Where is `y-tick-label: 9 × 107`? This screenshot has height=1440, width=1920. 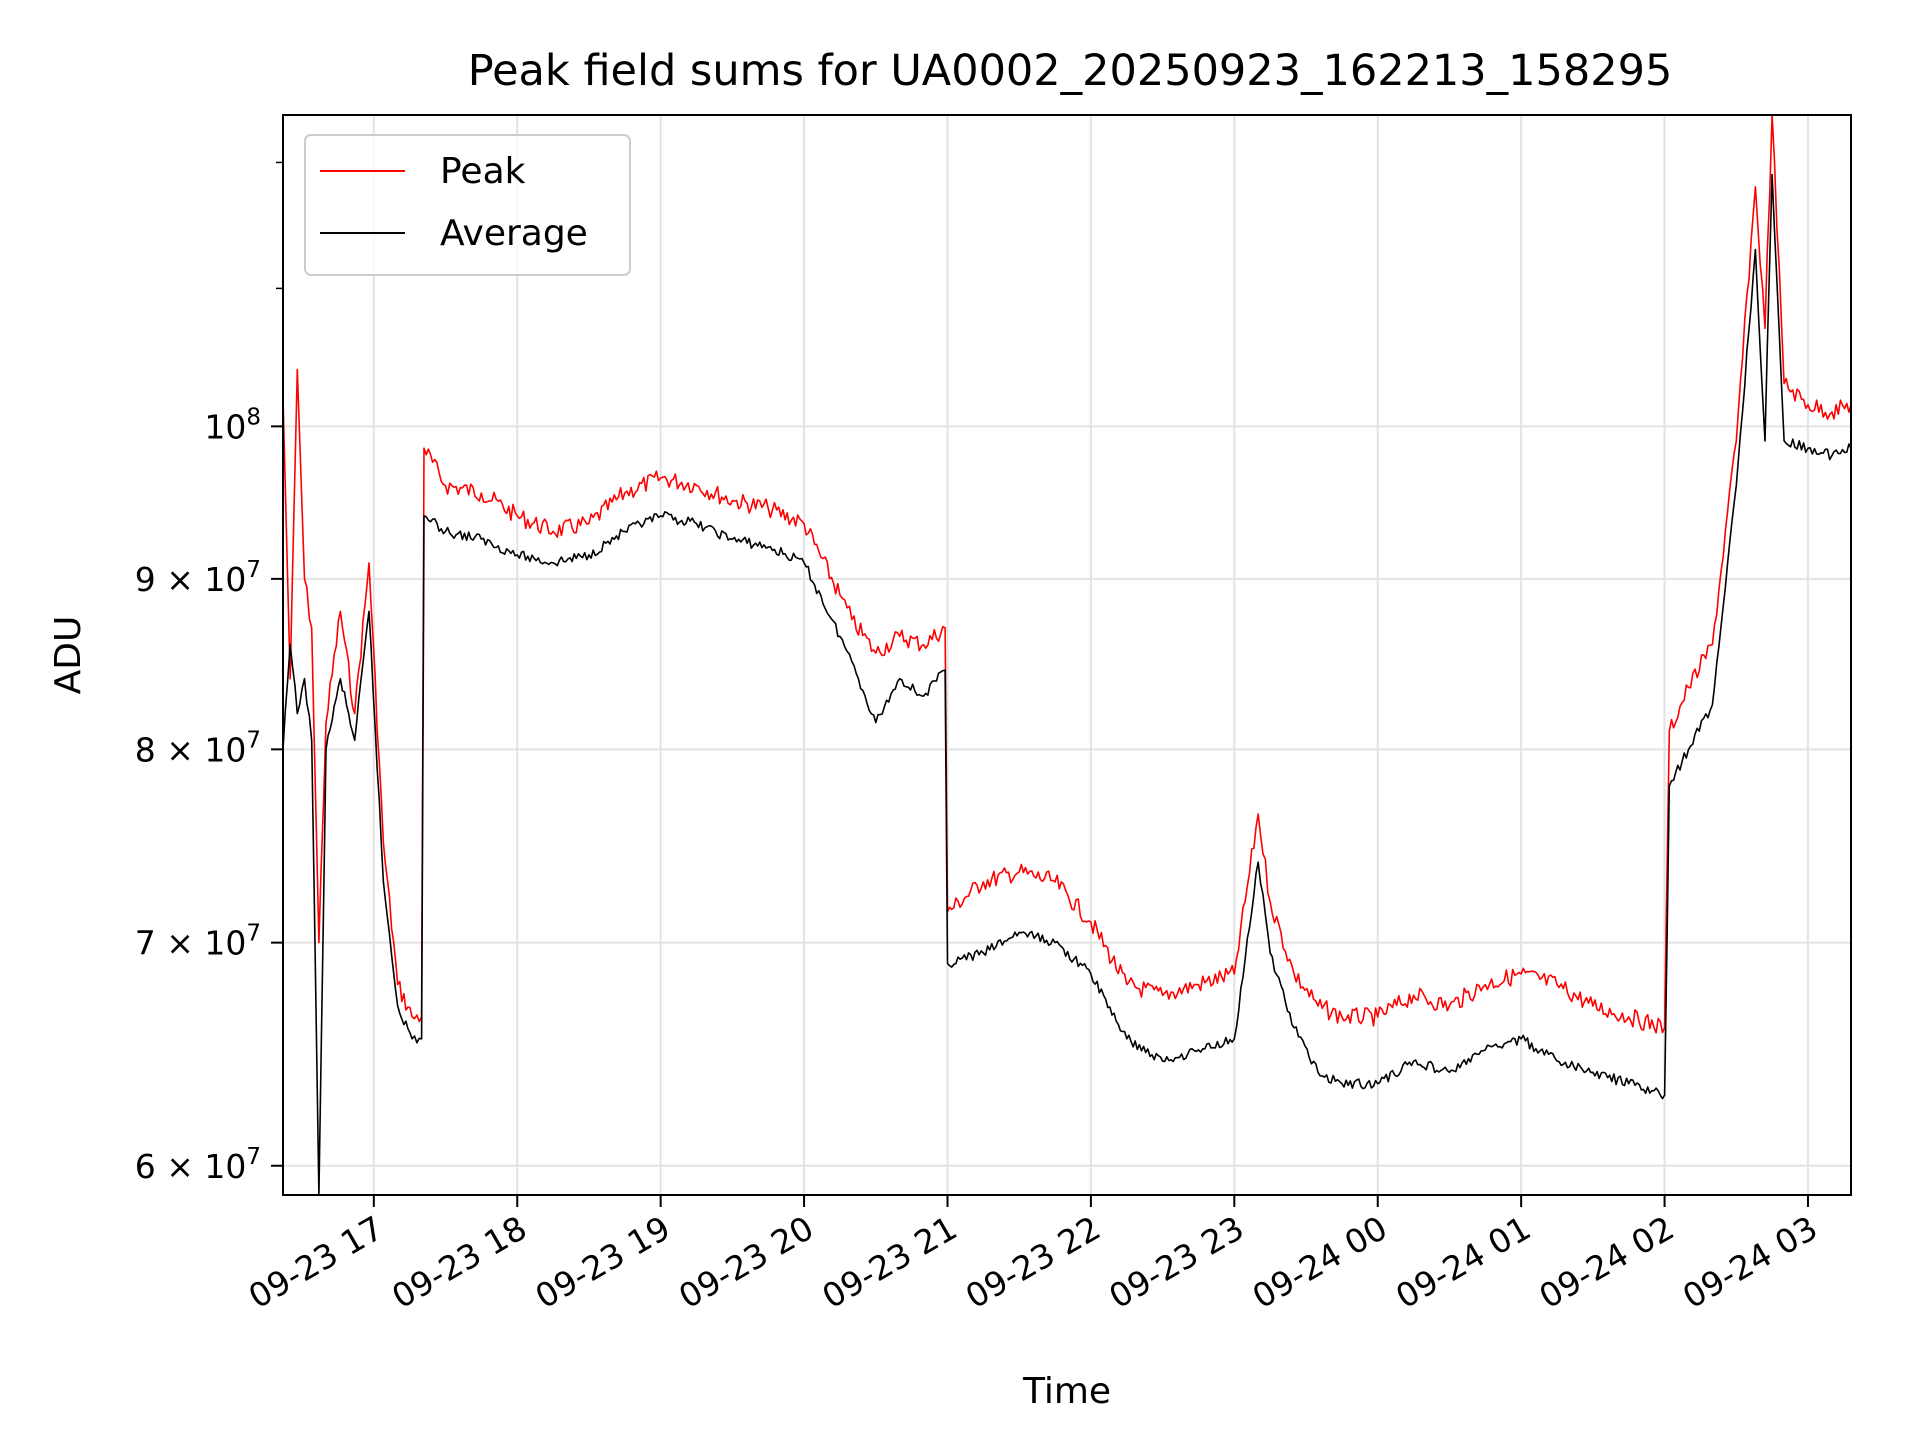
y-tick-label: 9 × 107 is located at coordinates (198, 578).